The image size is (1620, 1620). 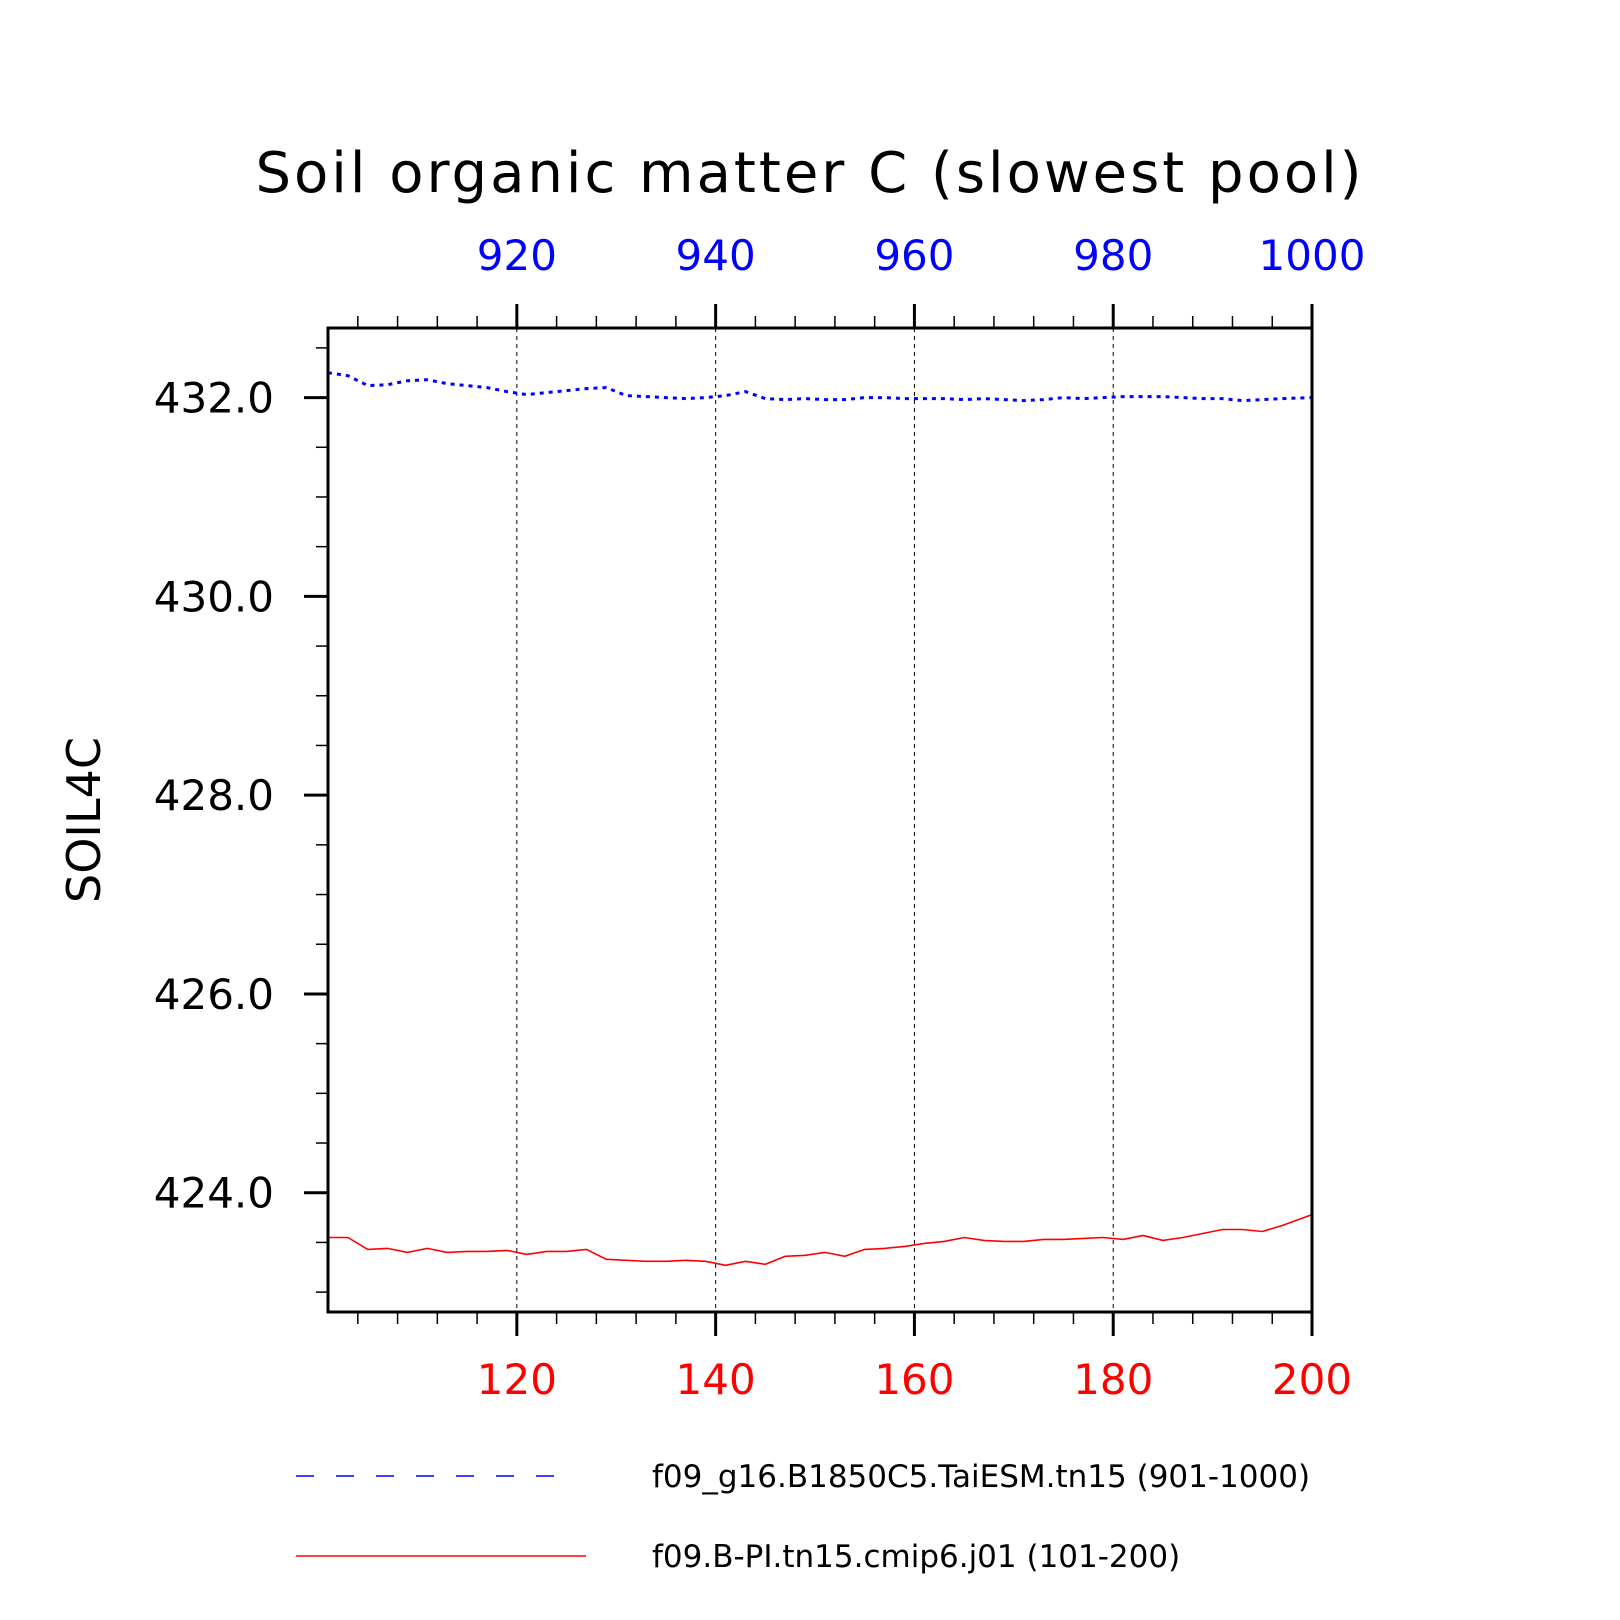 I want to click on y-tick-label: 424.0, so click(x=214, y=1193).